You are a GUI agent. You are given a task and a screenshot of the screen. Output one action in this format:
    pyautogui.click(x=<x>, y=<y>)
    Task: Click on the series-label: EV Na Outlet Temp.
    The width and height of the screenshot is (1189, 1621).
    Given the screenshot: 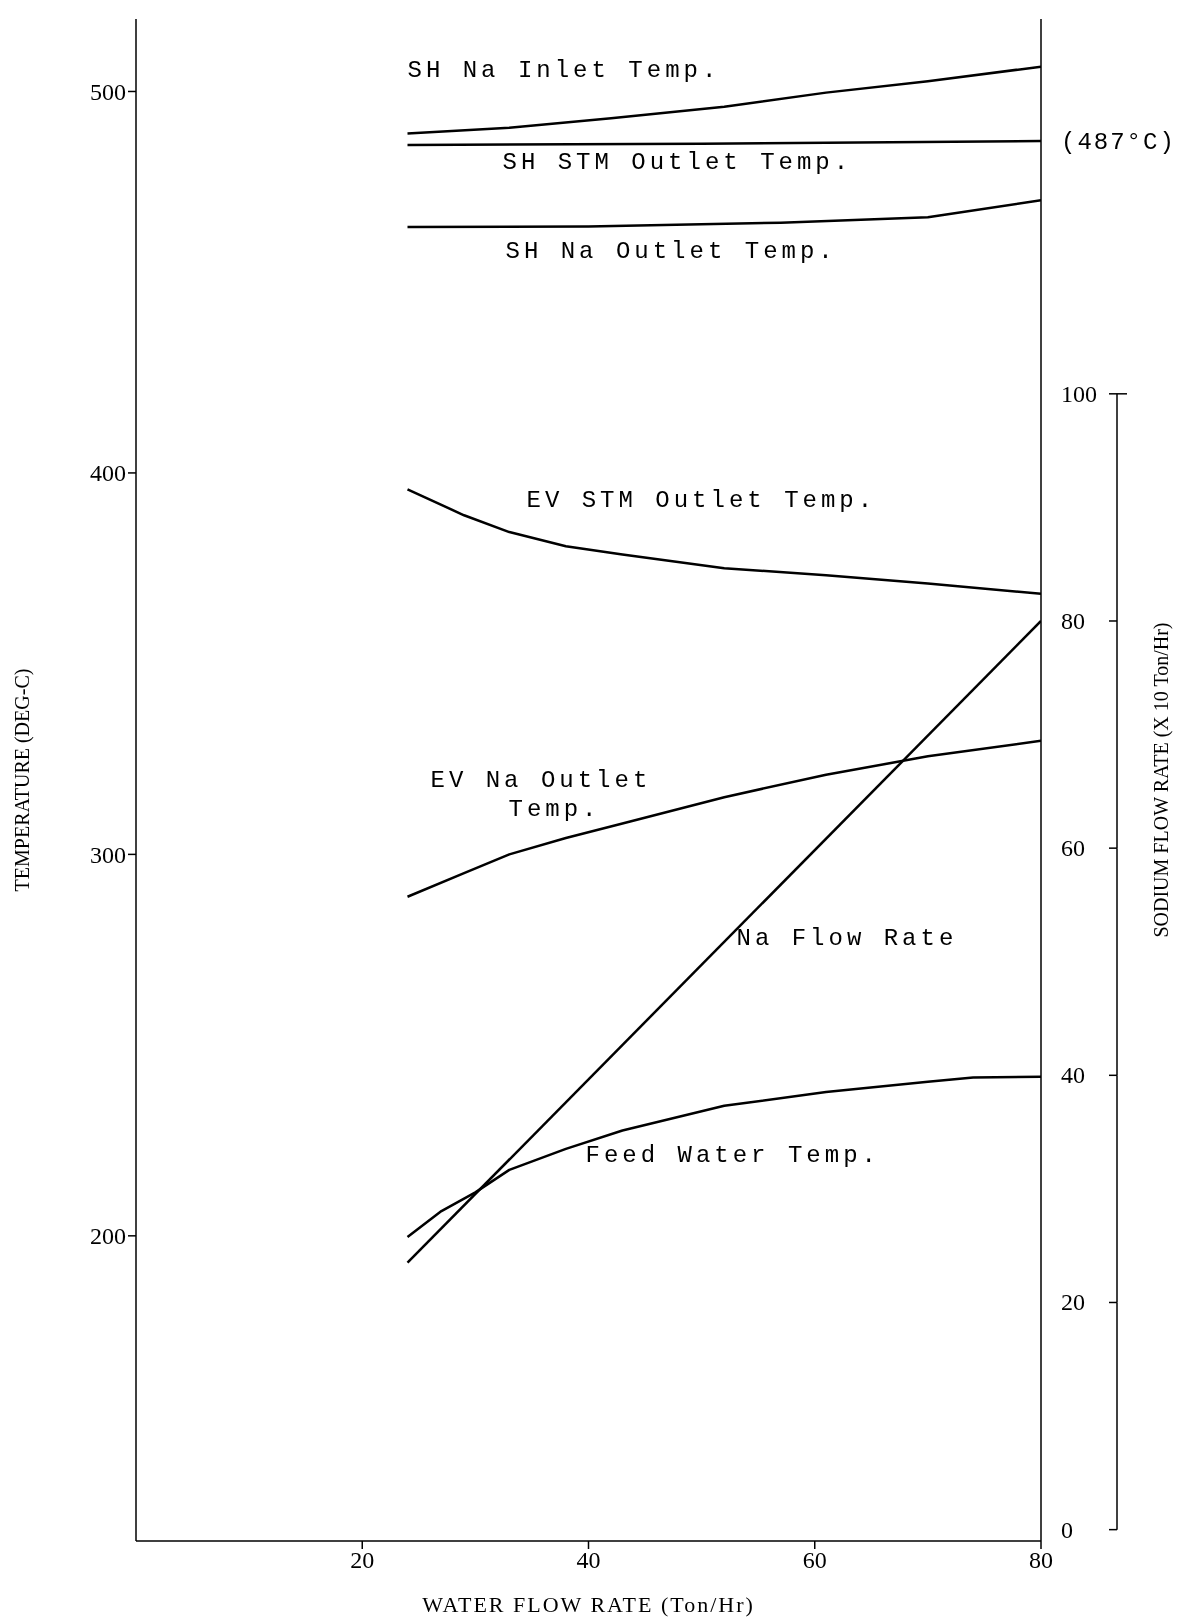 What is the action you would take?
    pyautogui.click(x=541, y=794)
    